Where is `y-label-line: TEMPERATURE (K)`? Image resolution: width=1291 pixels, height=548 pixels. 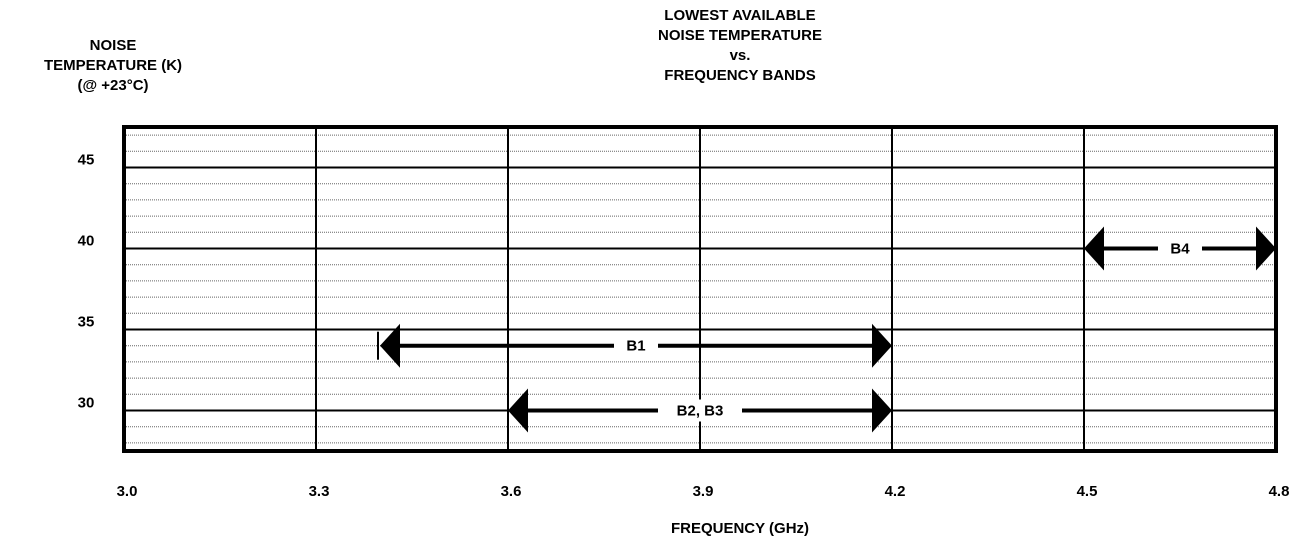 y-label-line: TEMPERATURE (K) is located at coordinates (113, 65).